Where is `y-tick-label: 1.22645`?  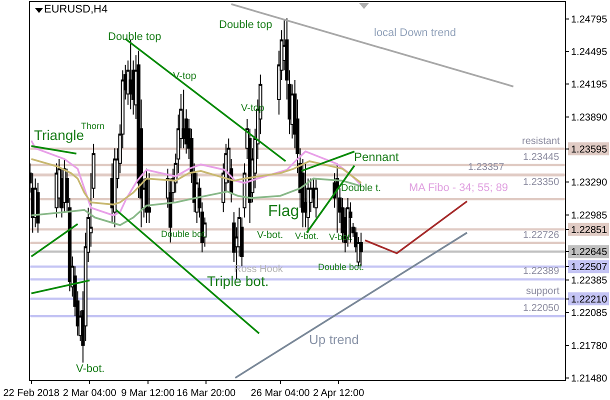 y-tick-label: 1.22645 is located at coordinates (589, 252).